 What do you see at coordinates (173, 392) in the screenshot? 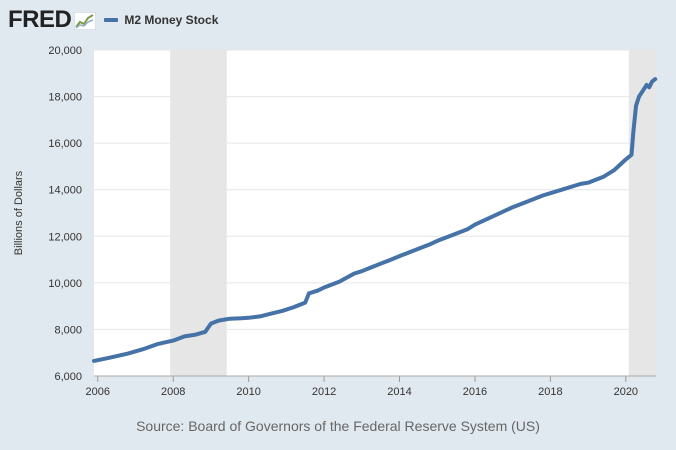
I see `x-tick-label: 2008` at bounding box center [173, 392].